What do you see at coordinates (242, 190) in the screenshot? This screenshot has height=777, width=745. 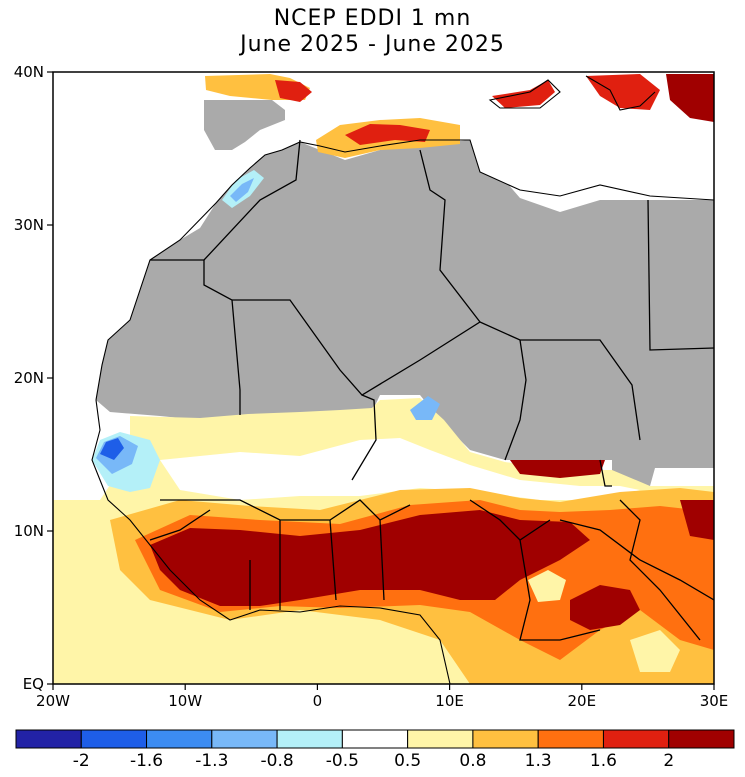 I see `morocco-wet-core` at bounding box center [242, 190].